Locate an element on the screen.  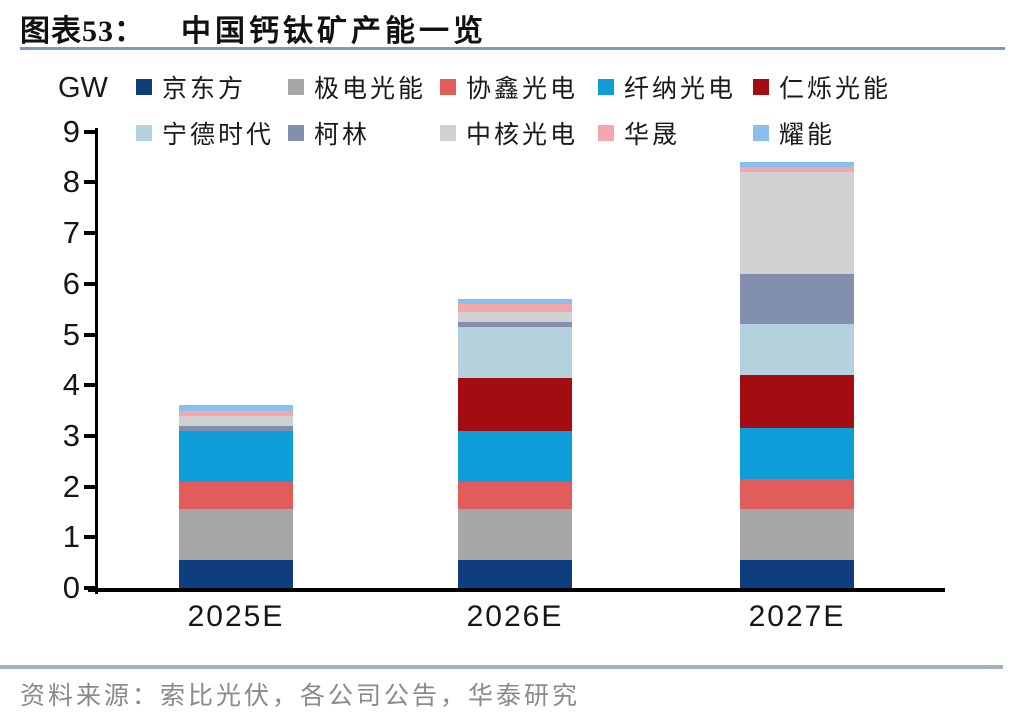
legend-item: 华晟 is located at coordinates (675, 134).